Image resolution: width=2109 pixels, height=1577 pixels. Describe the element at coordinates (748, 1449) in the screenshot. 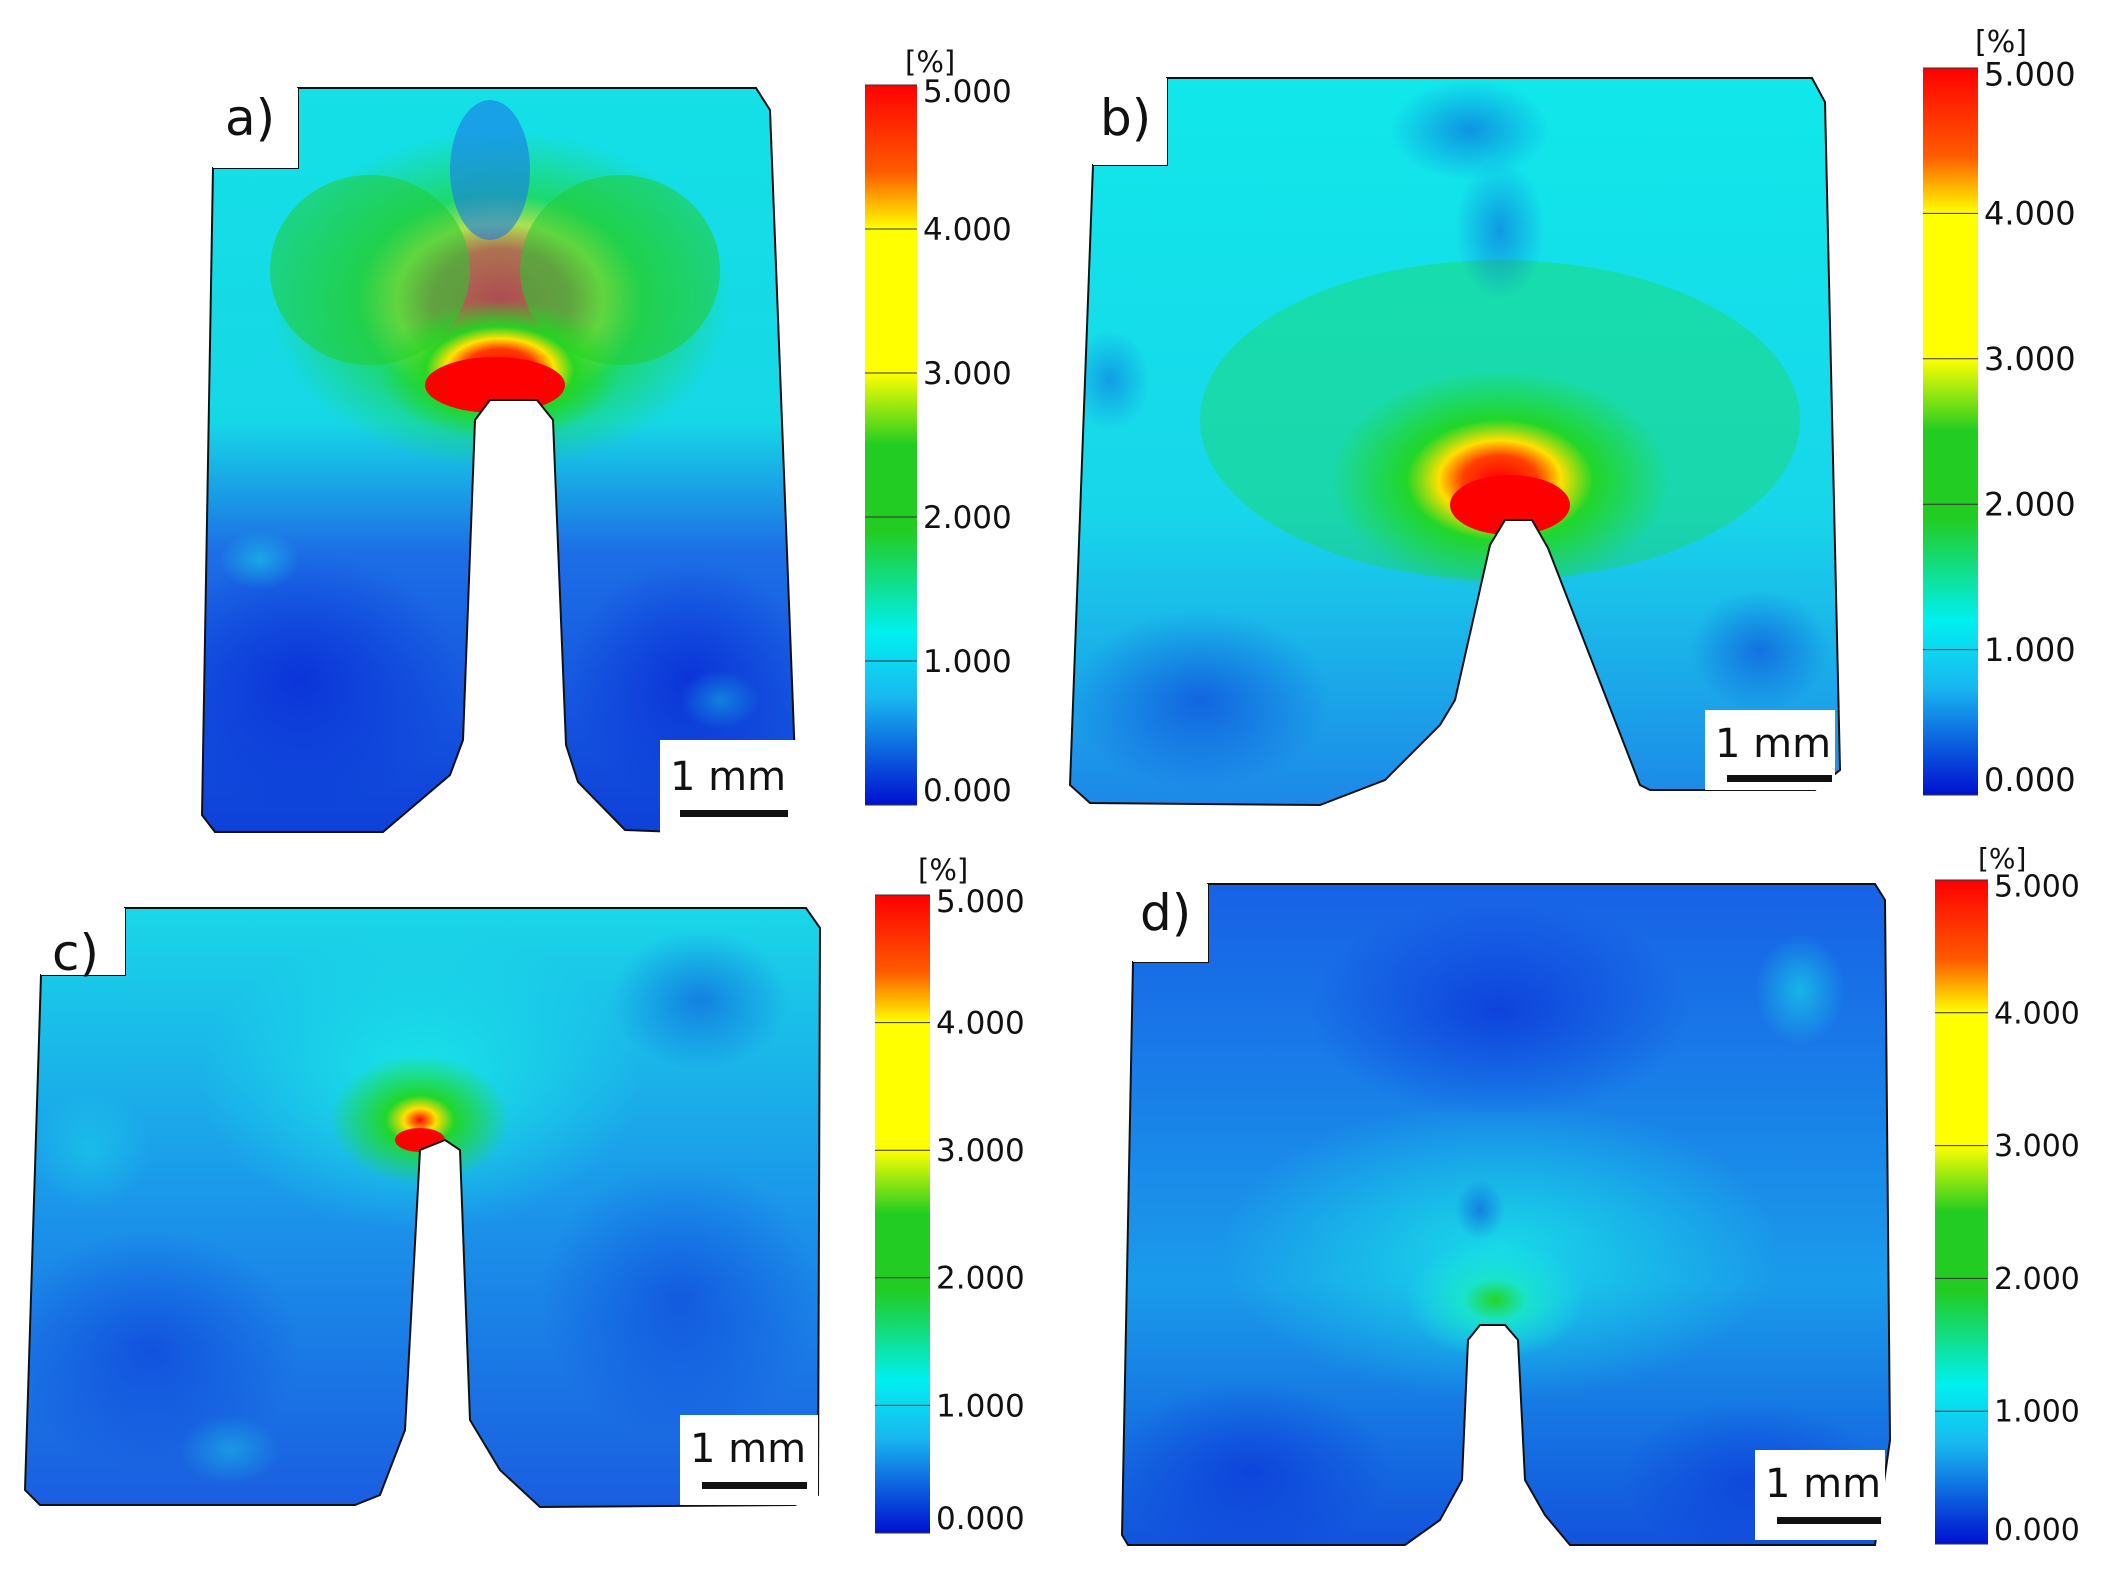

I see `scale-bar-label-c: 1 mm` at that location.